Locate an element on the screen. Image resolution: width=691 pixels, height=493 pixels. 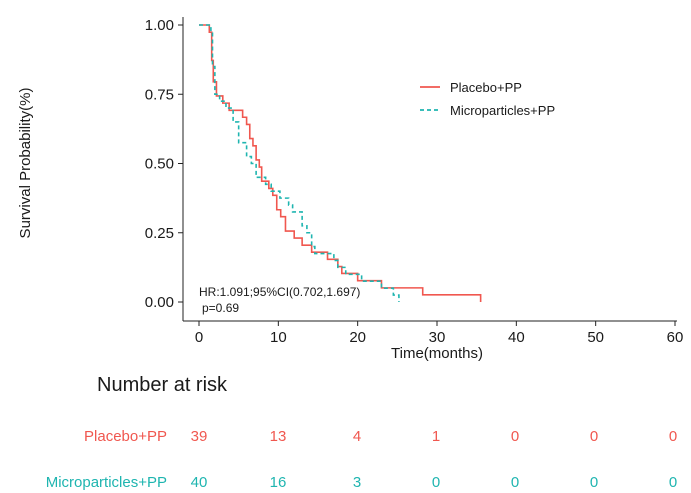
risk-count: 13 is located at coordinates (278, 436).